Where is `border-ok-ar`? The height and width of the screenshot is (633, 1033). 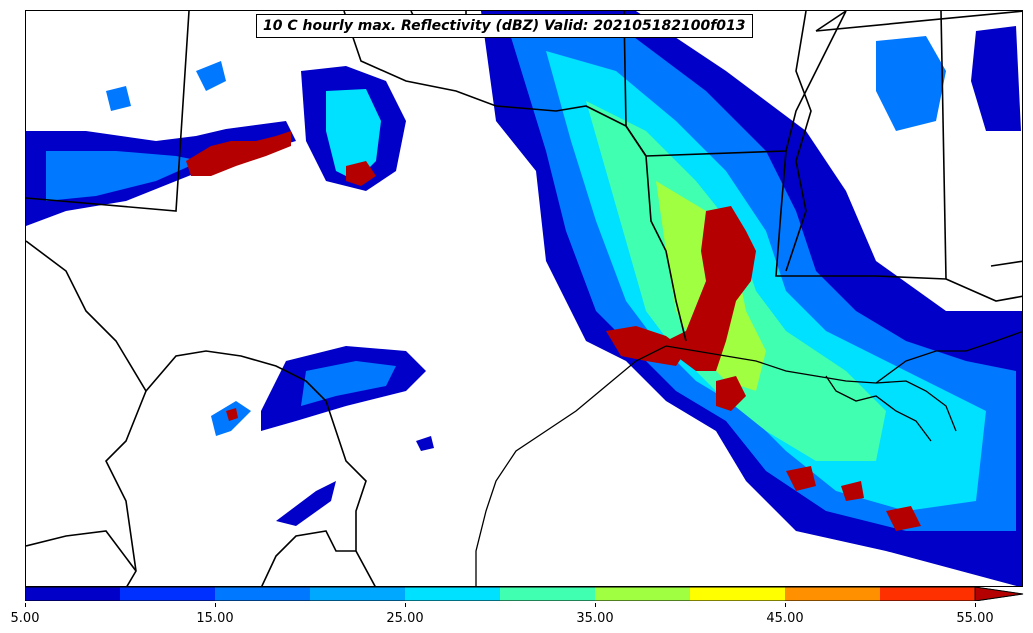 border-ok-ar is located at coordinates (831, 21).